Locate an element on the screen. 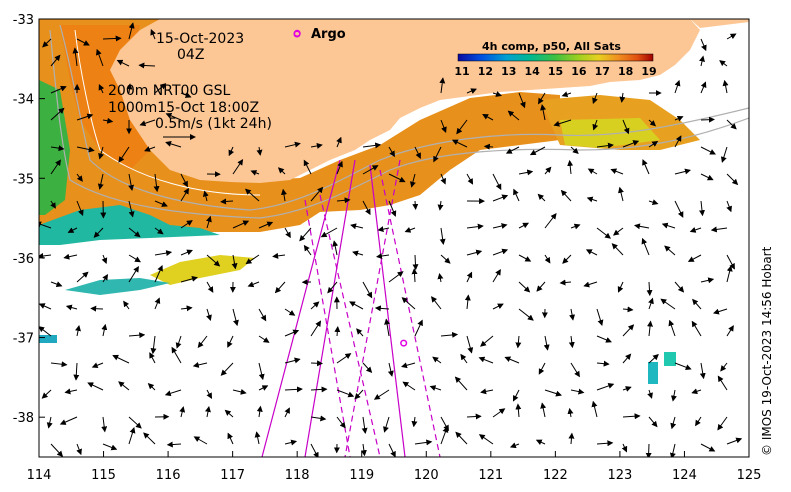 This screenshot has height=492, width=791. time-label: 04Z is located at coordinates (190, 55).